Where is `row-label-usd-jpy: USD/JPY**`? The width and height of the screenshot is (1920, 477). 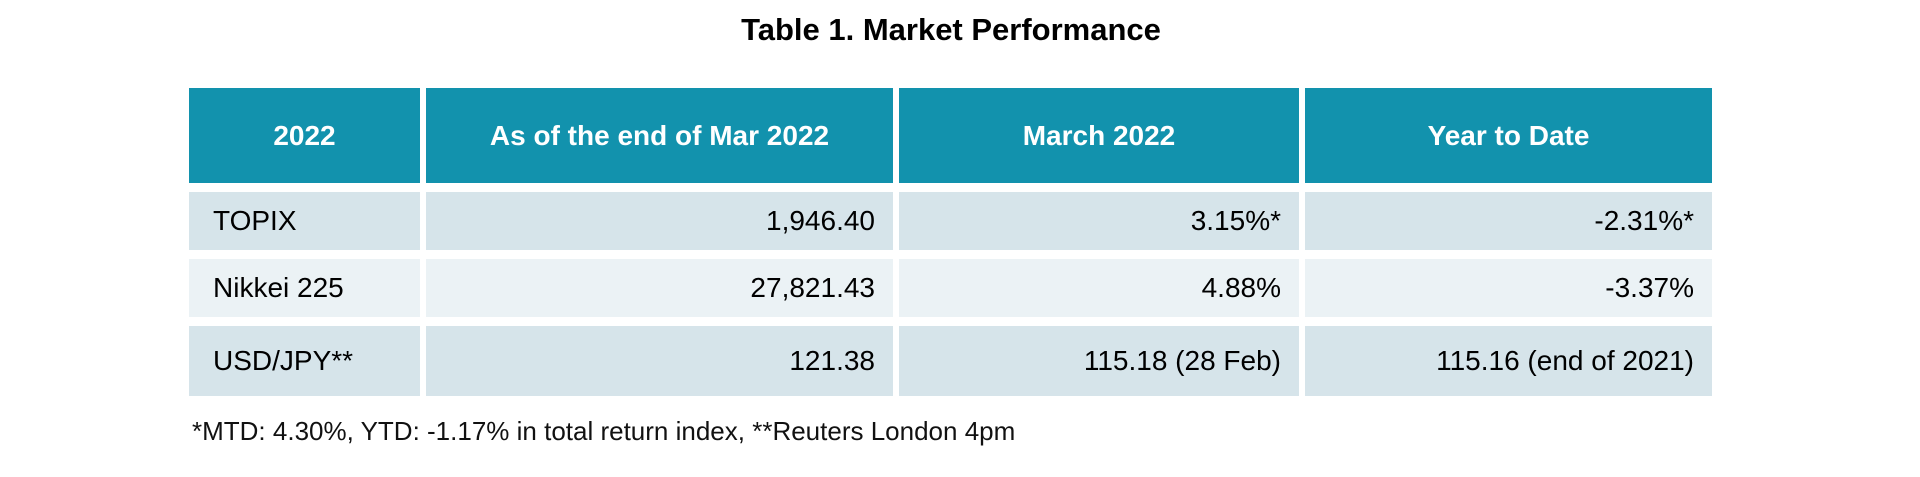 row-label-usd-jpy: USD/JPY** is located at coordinates (304, 360).